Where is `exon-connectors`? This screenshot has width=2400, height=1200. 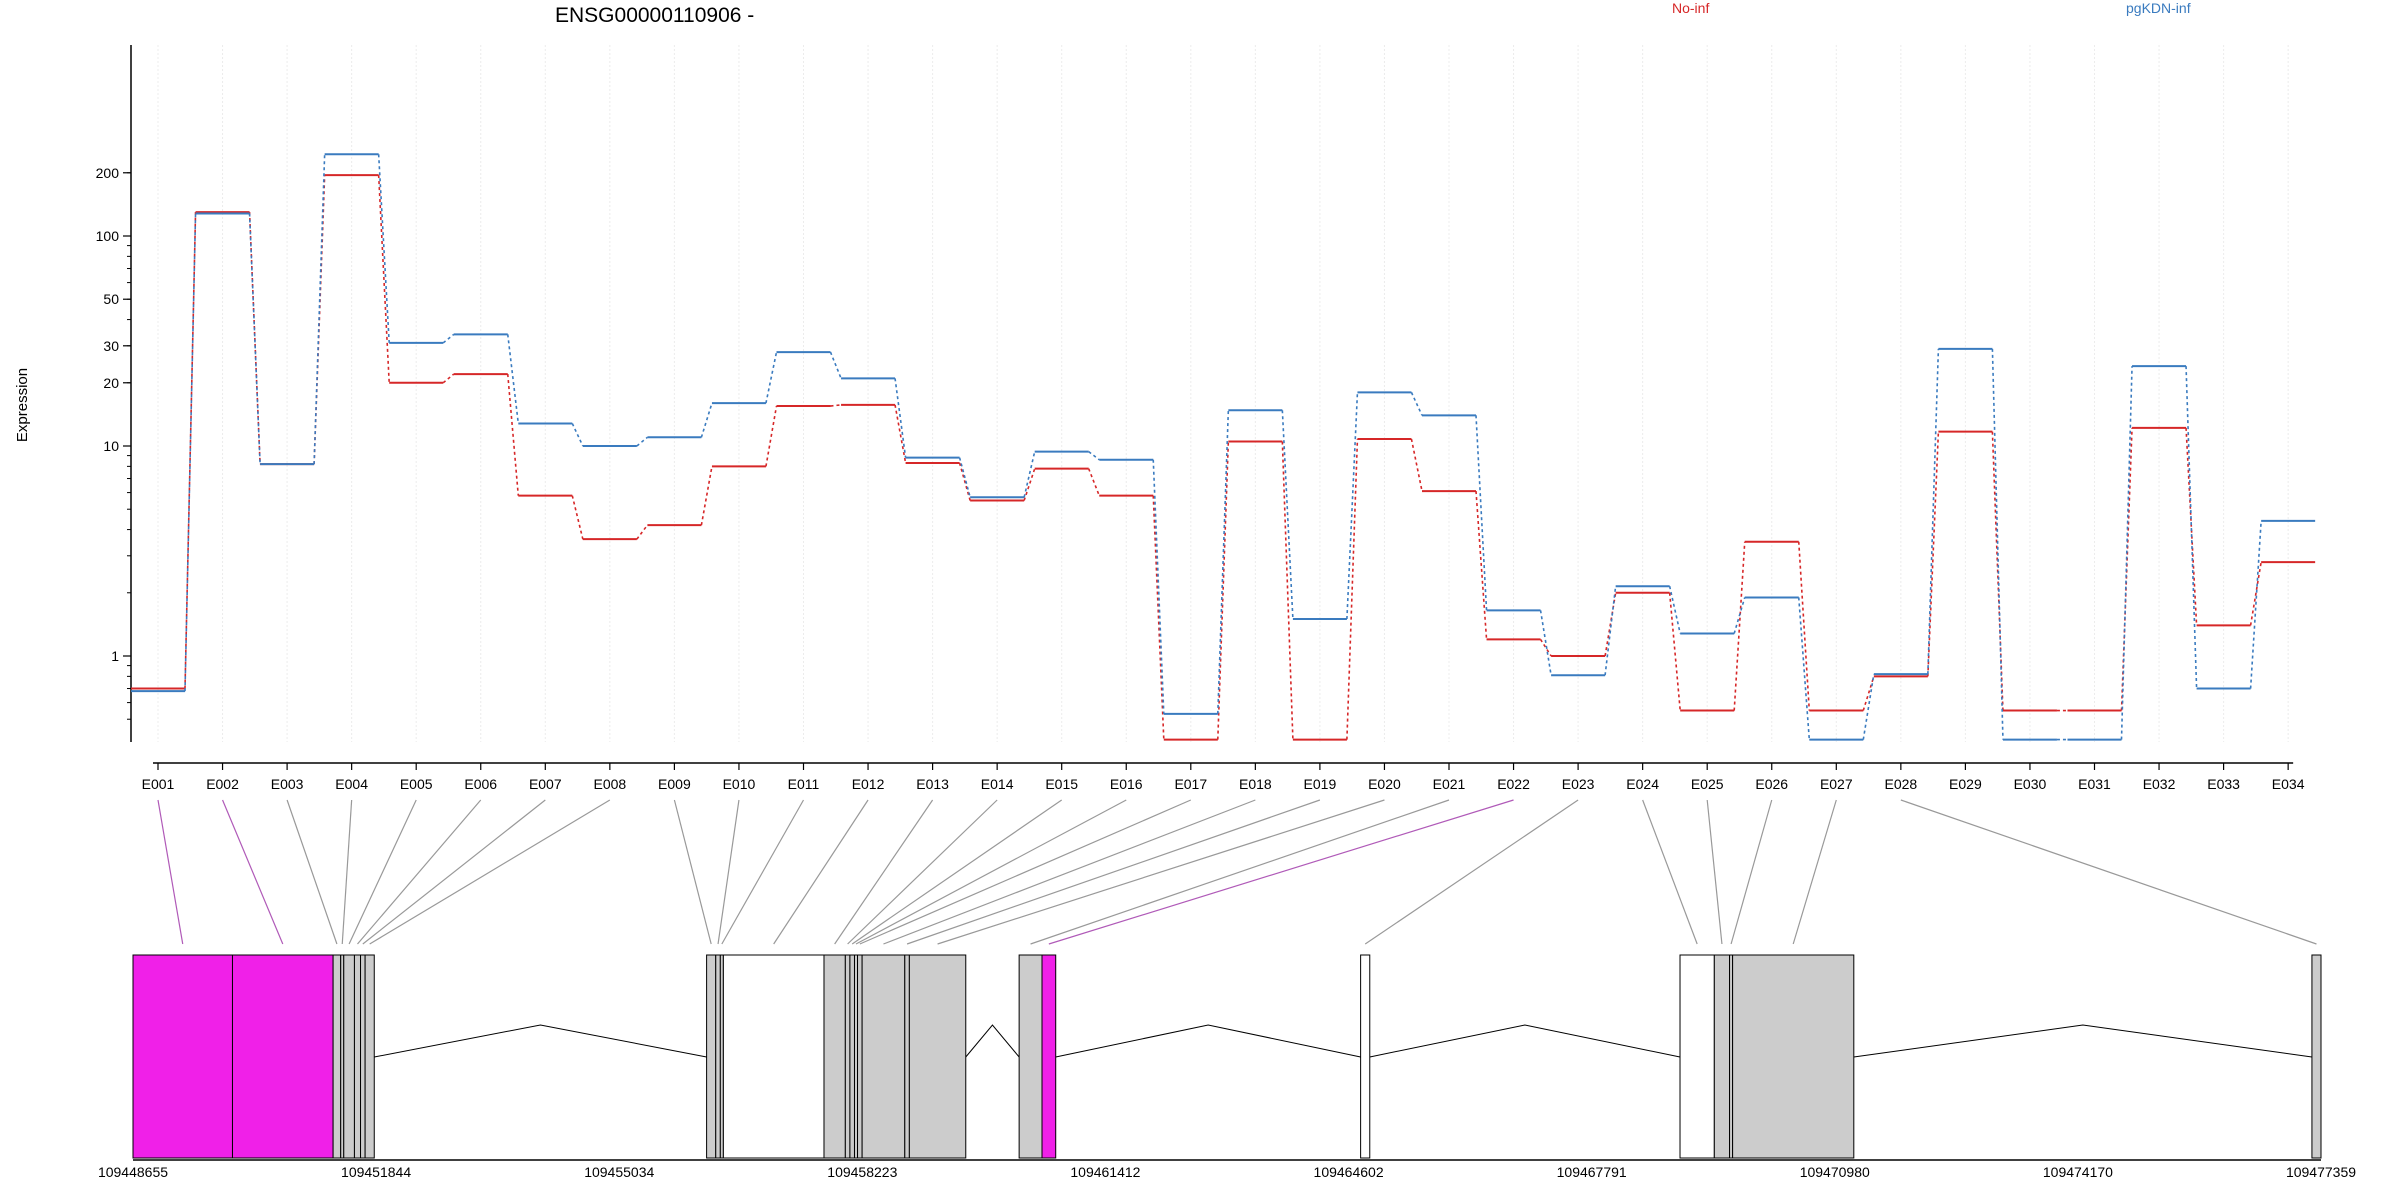 exon-connectors is located at coordinates (1237, 872).